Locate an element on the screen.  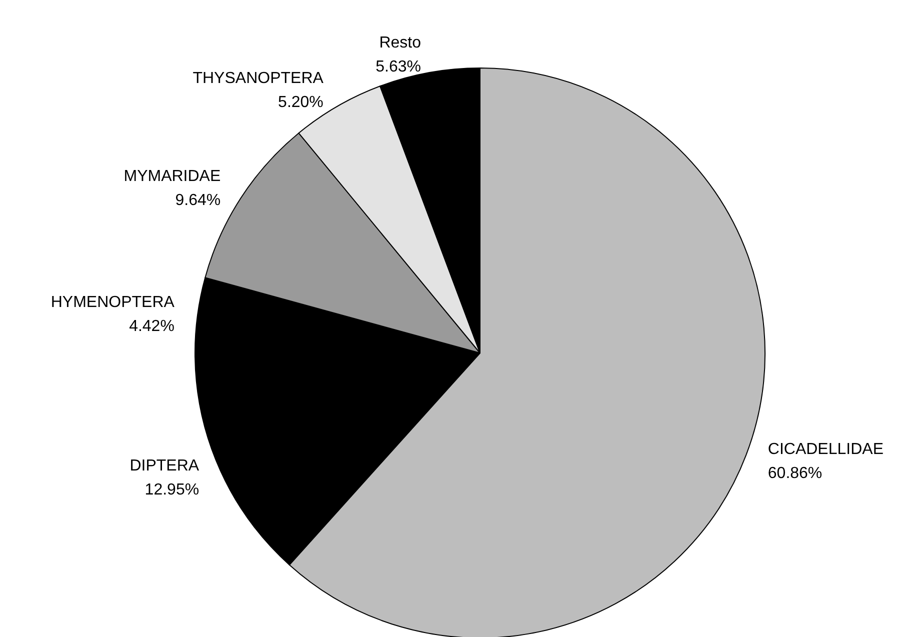
data-label: 5.63% is located at coordinates (398, 67).